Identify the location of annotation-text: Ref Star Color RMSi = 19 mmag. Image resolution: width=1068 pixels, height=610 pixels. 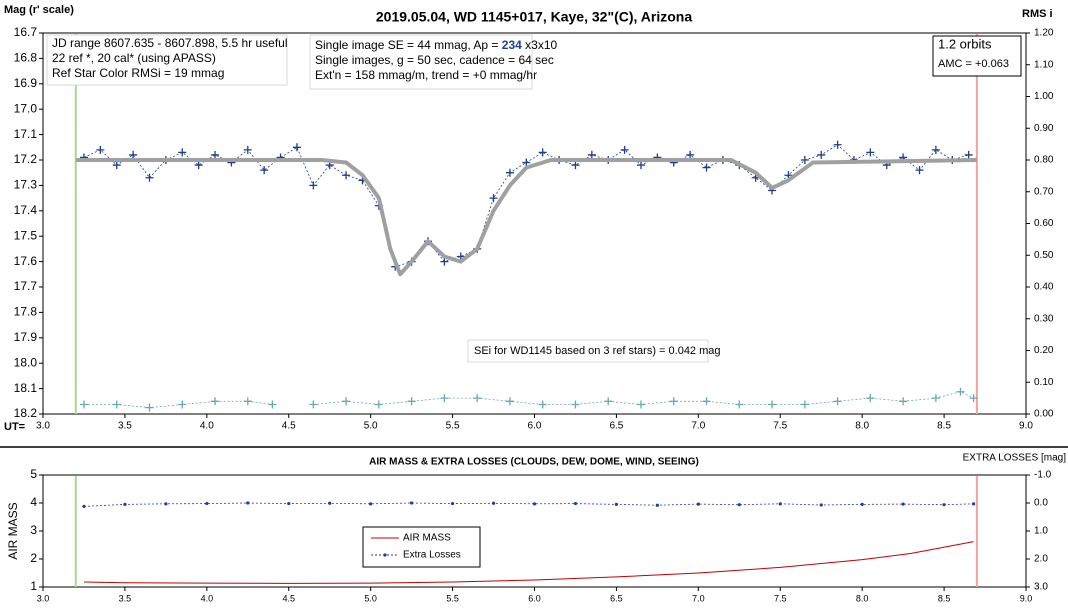
(138, 73).